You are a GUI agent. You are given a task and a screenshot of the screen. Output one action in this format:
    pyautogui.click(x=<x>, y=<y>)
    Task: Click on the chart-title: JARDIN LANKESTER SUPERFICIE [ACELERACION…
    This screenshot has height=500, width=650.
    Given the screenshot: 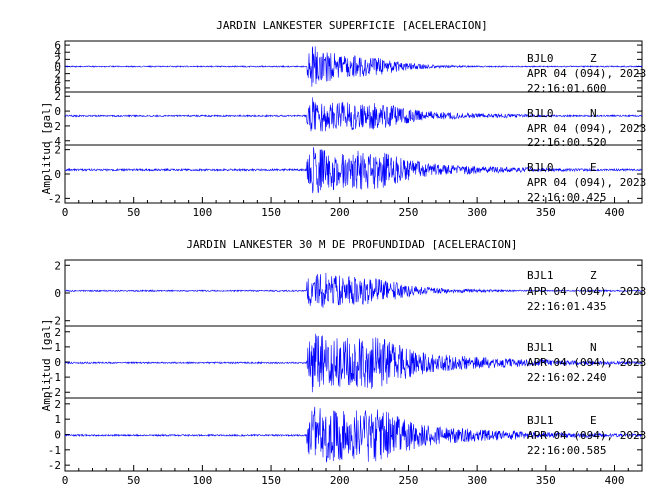 What is the action you would take?
    pyautogui.click(x=352, y=25)
    